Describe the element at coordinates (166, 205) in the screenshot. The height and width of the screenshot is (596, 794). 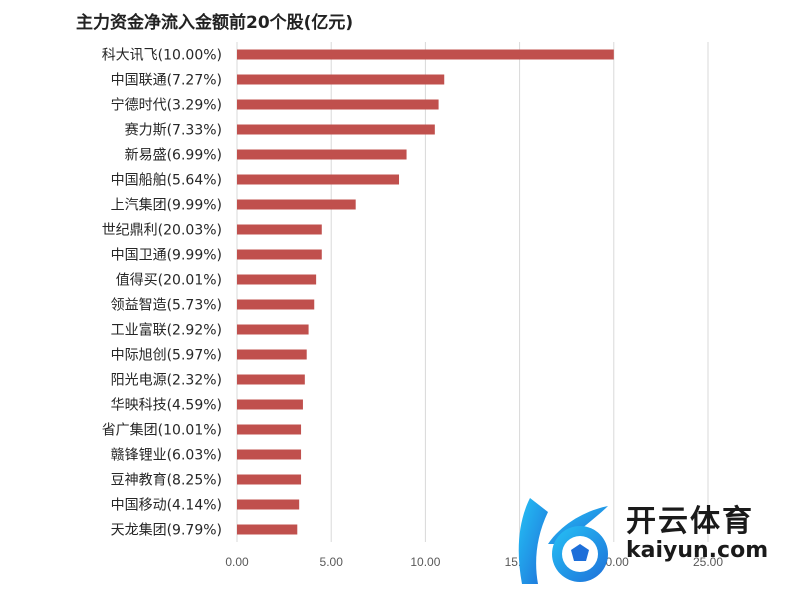
I see `category-label: 上汽集团(9.99%)` at that location.